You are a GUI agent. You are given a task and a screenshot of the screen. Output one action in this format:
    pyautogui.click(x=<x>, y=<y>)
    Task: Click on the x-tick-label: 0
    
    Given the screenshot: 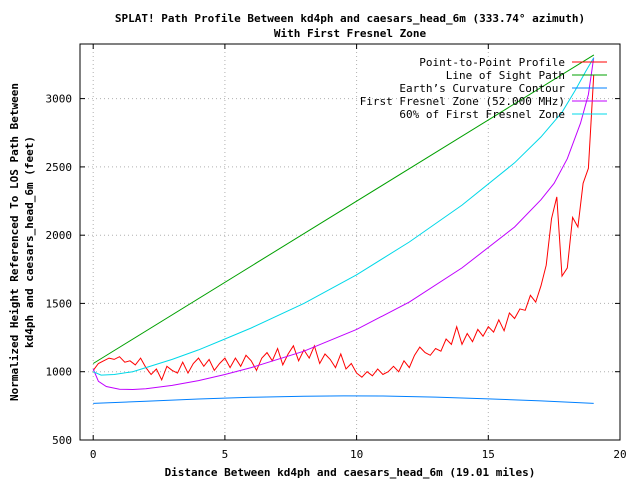 What is the action you would take?
    pyautogui.click(x=93, y=454)
    